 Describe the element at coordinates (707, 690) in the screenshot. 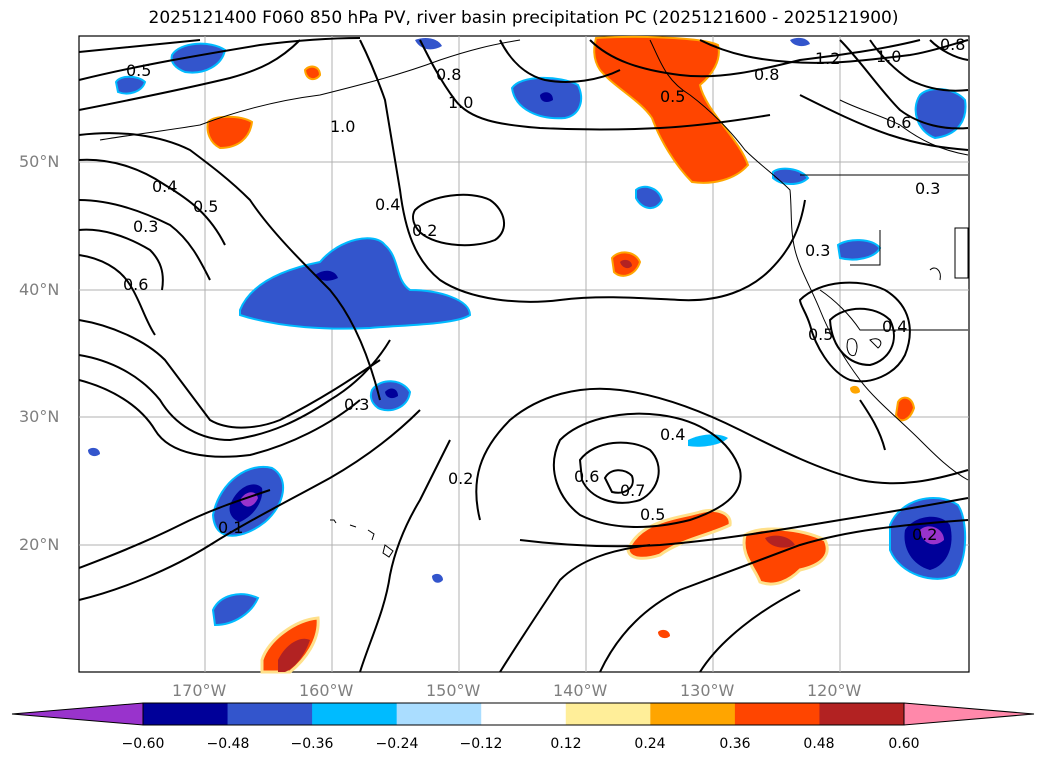

I see `lon-label: 130°W` at that location.